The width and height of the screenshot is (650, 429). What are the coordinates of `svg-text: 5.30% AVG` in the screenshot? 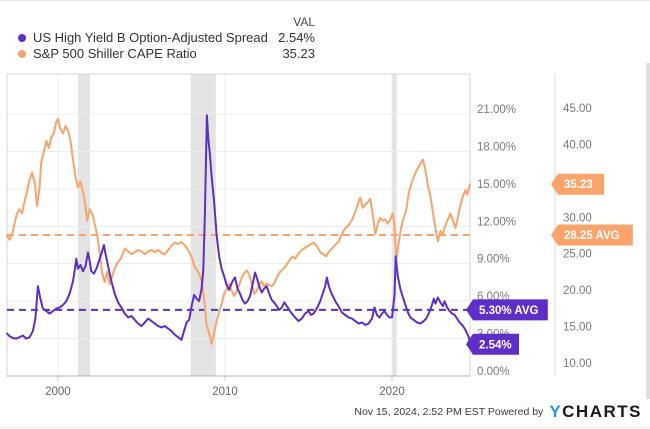 It's located at (508, 311).